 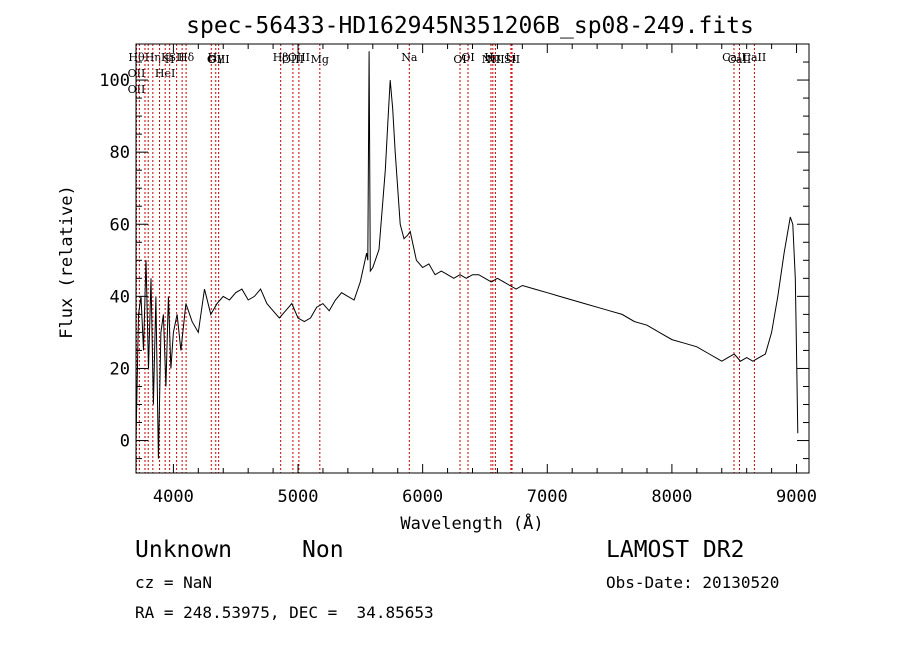 I want to click on spectral-line-label: K, so click(x=165, y=57).